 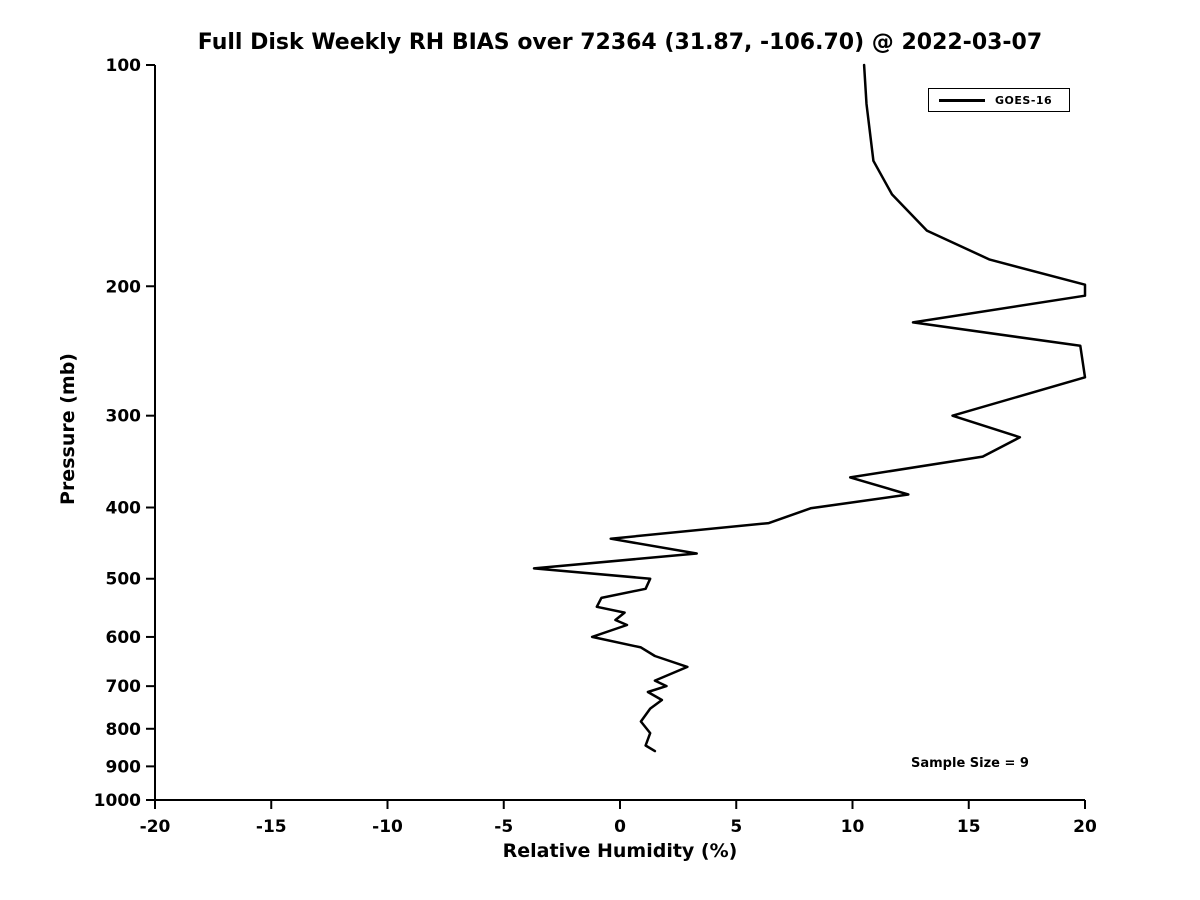 I want to click on y-tick-label: 800, so click(x=124, y=730).